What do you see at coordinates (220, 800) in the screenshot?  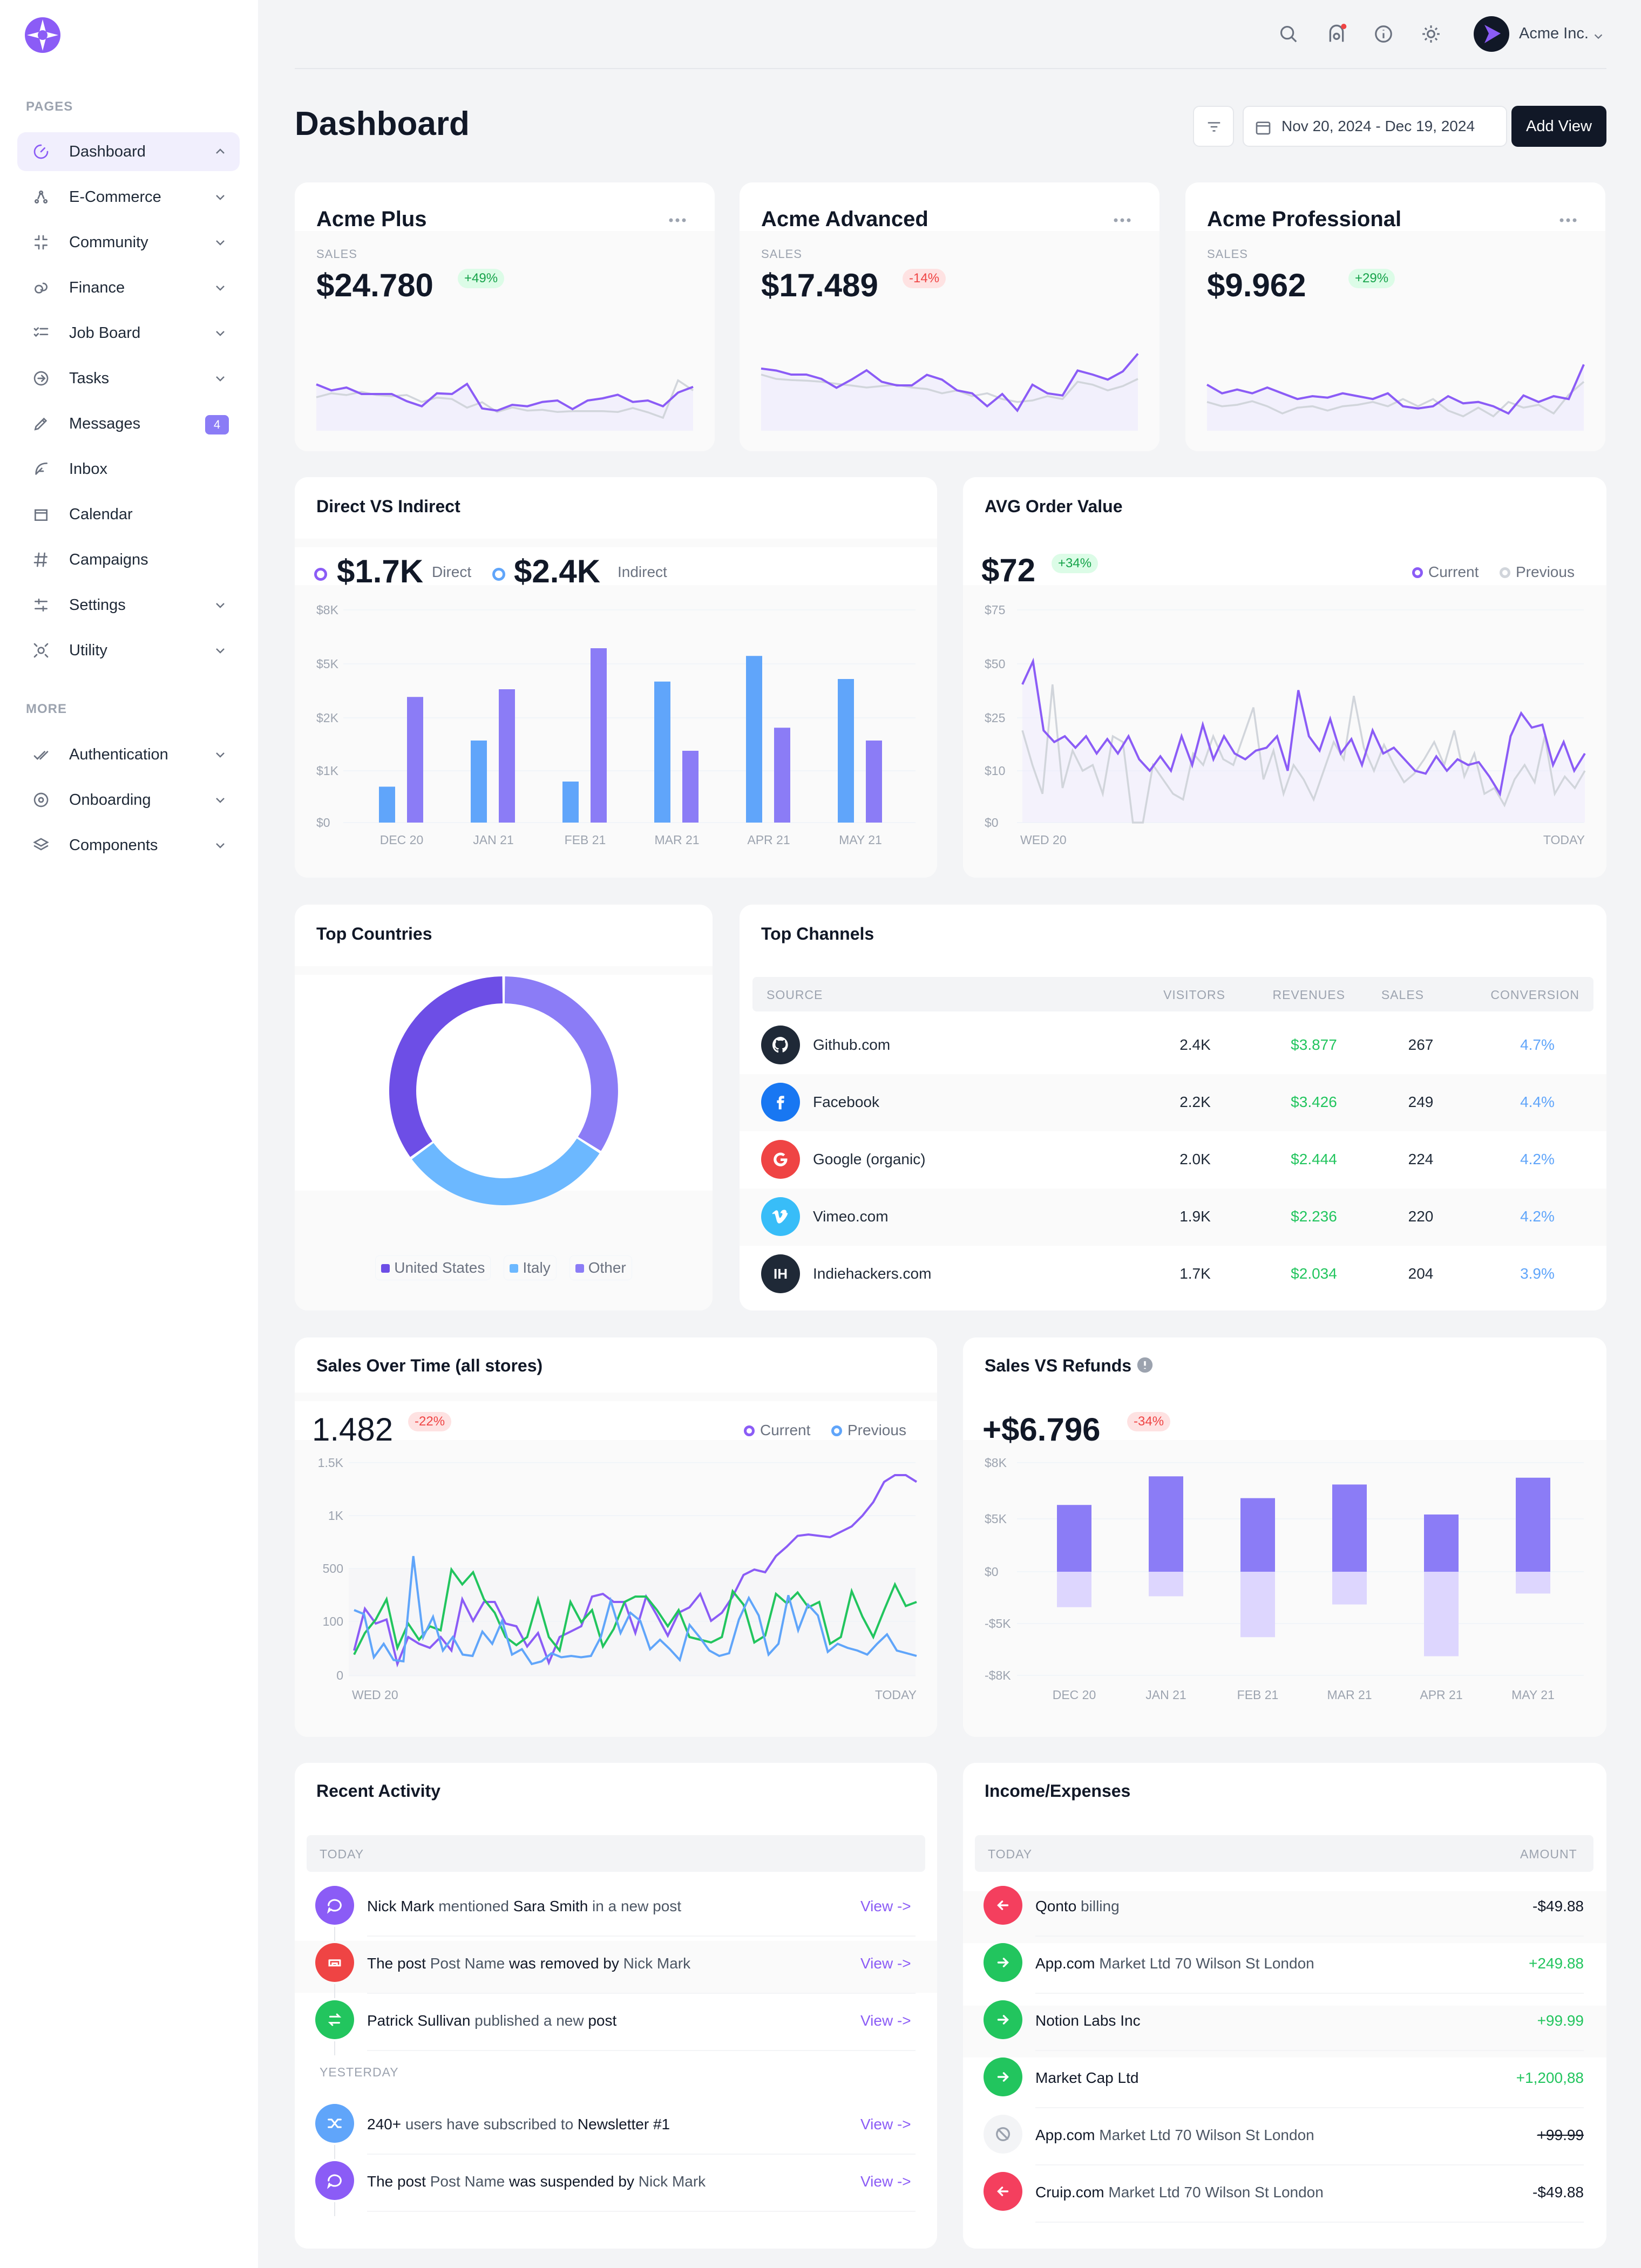 I see `chevron-down-icon` at bounding box center [220, 800].